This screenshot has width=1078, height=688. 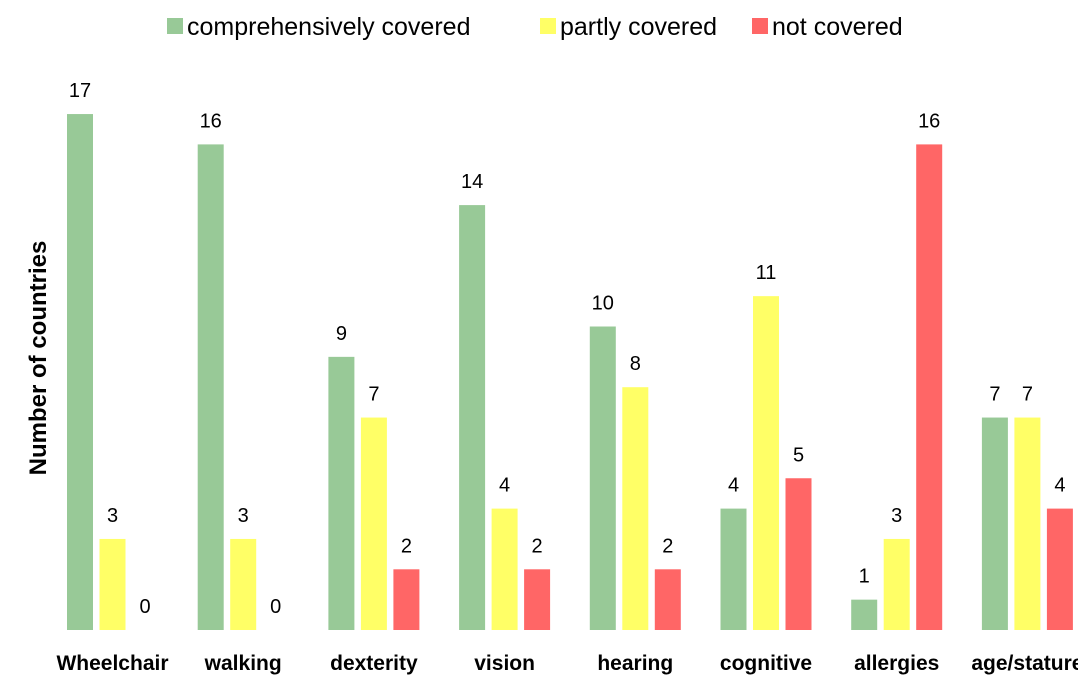 I want to click on data-label-walking-not-covered: 0, so click(x=275, y=607).